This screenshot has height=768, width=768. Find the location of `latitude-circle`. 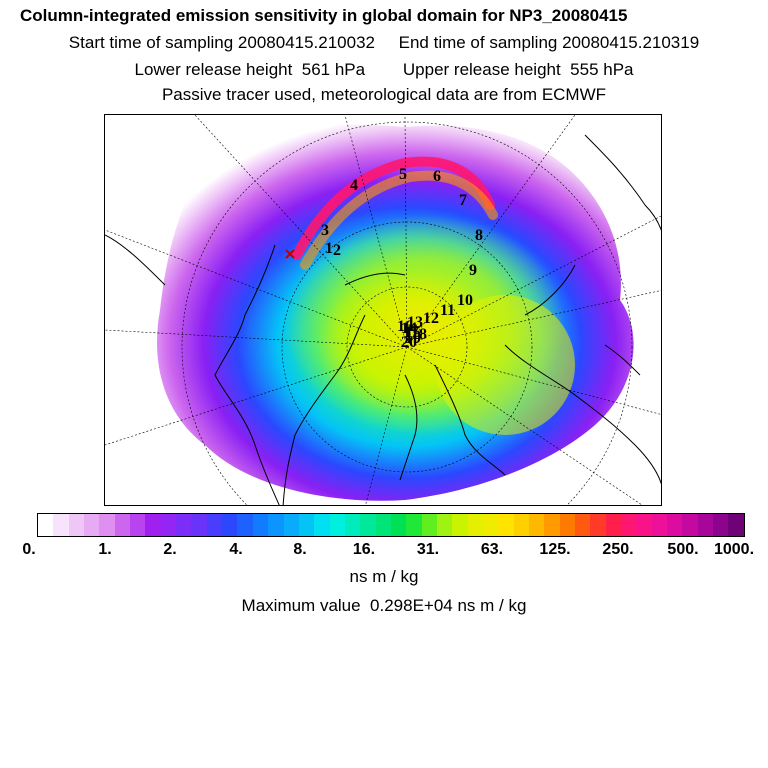

latitude-circle is located at coordinates (407, 347).